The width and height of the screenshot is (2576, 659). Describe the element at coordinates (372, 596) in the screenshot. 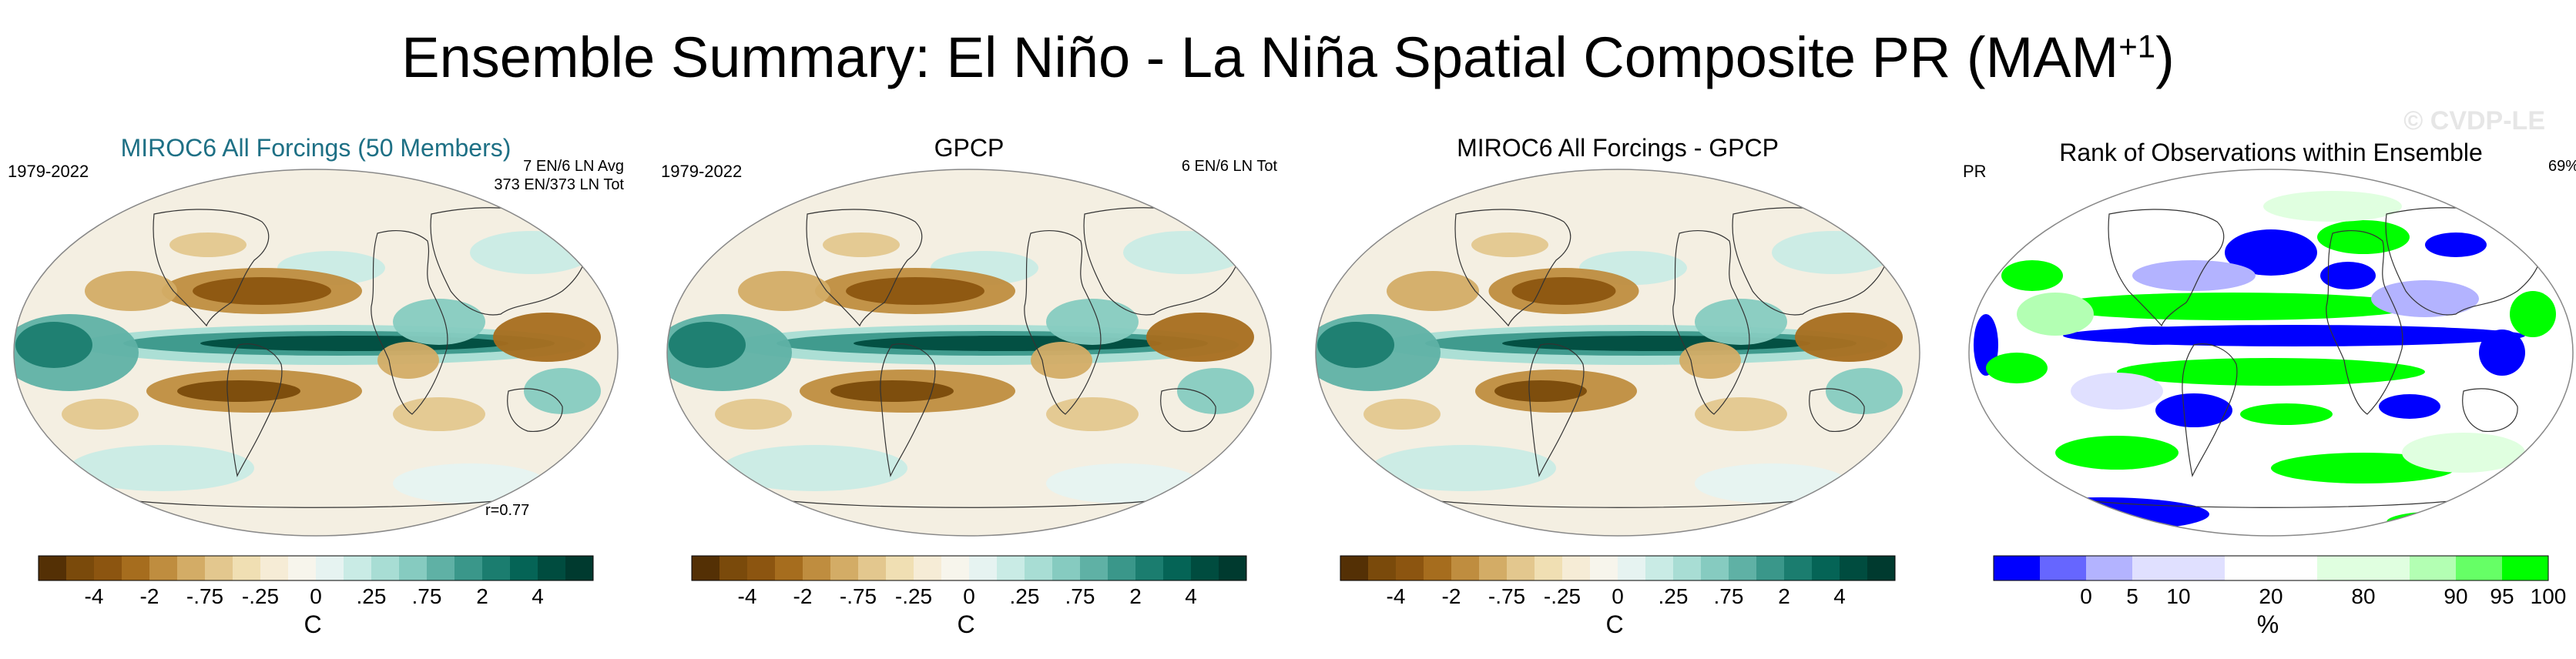

I see `colorbar-tick-label: .25` at that location.